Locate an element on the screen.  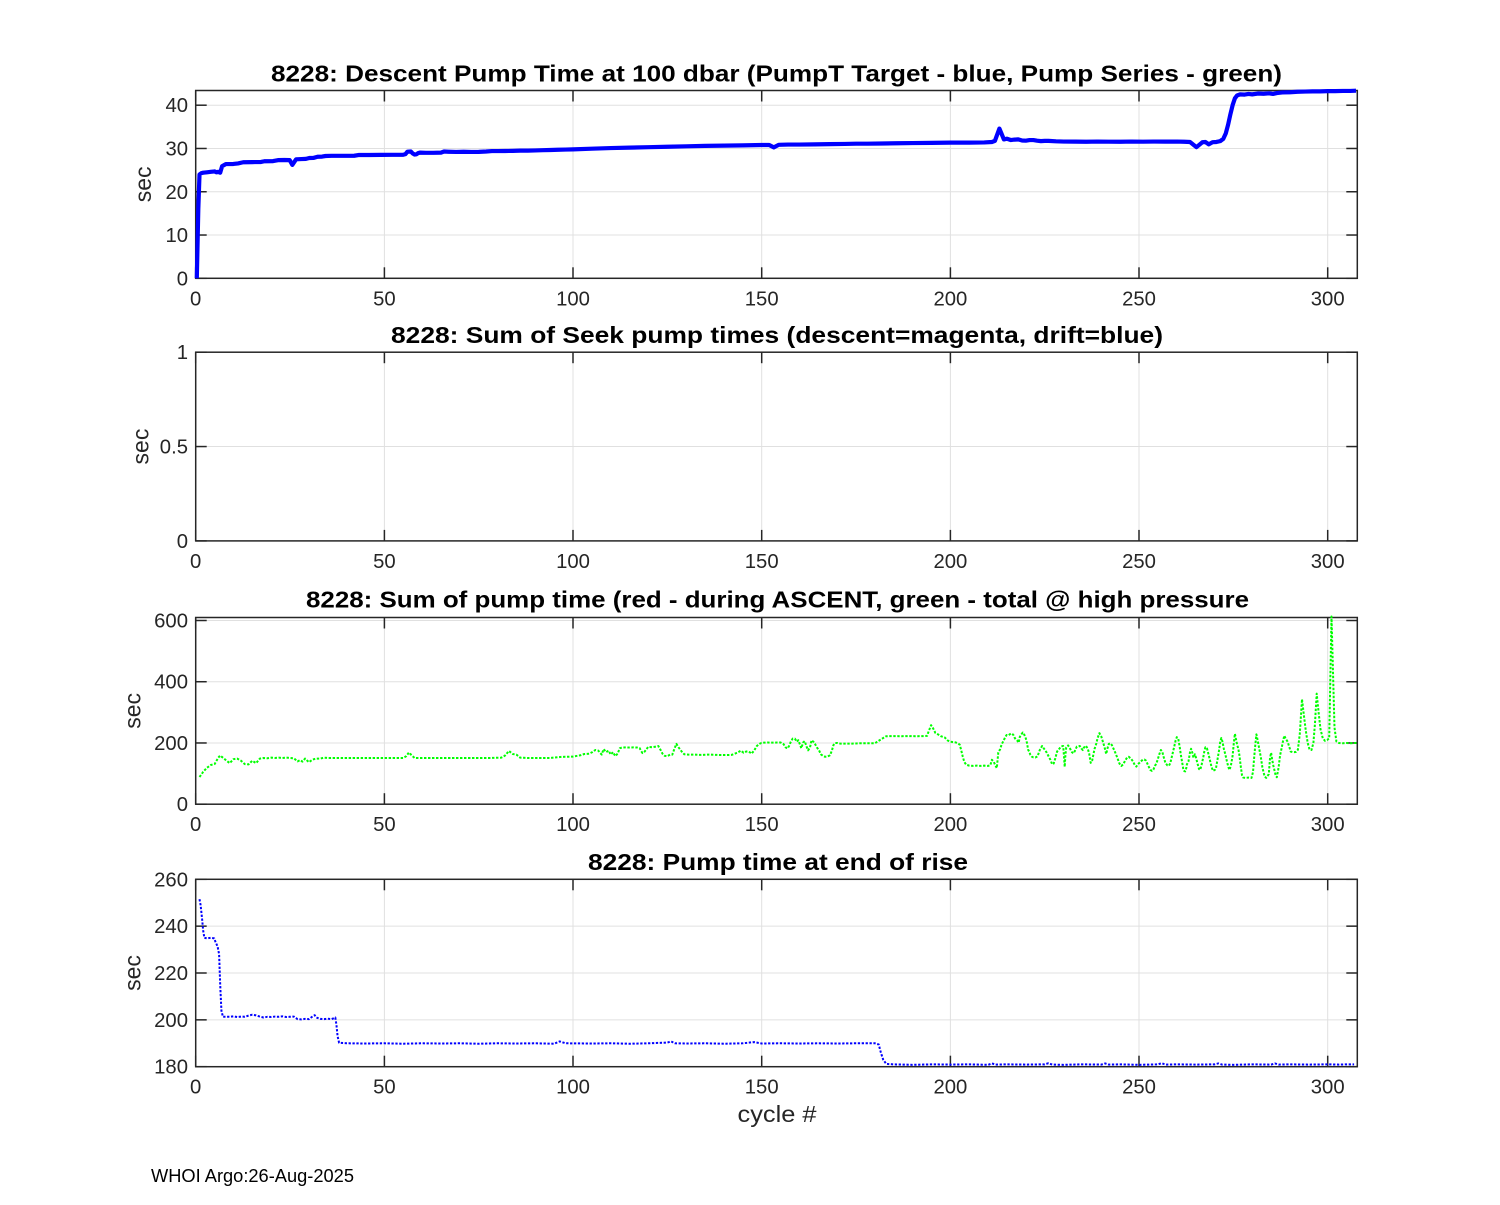
svg-text: WHOI Argo:26-Aug-2025 is located at coordinates (252, 1175).